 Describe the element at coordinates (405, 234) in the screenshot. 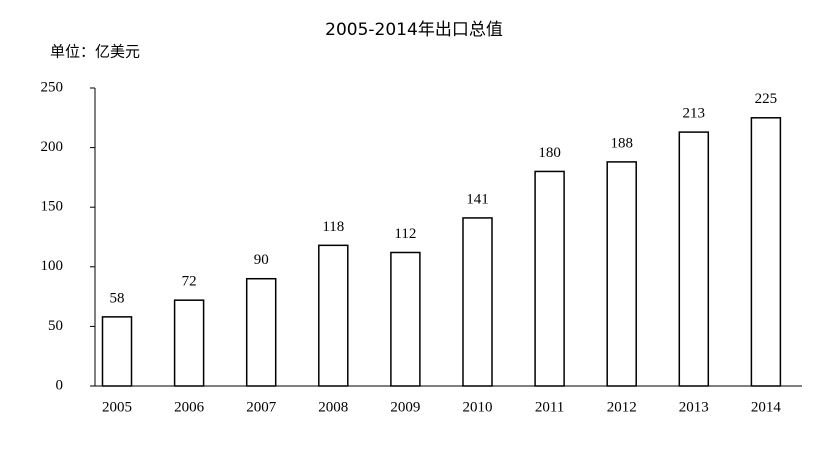

I see `data-label: 112` at that location.